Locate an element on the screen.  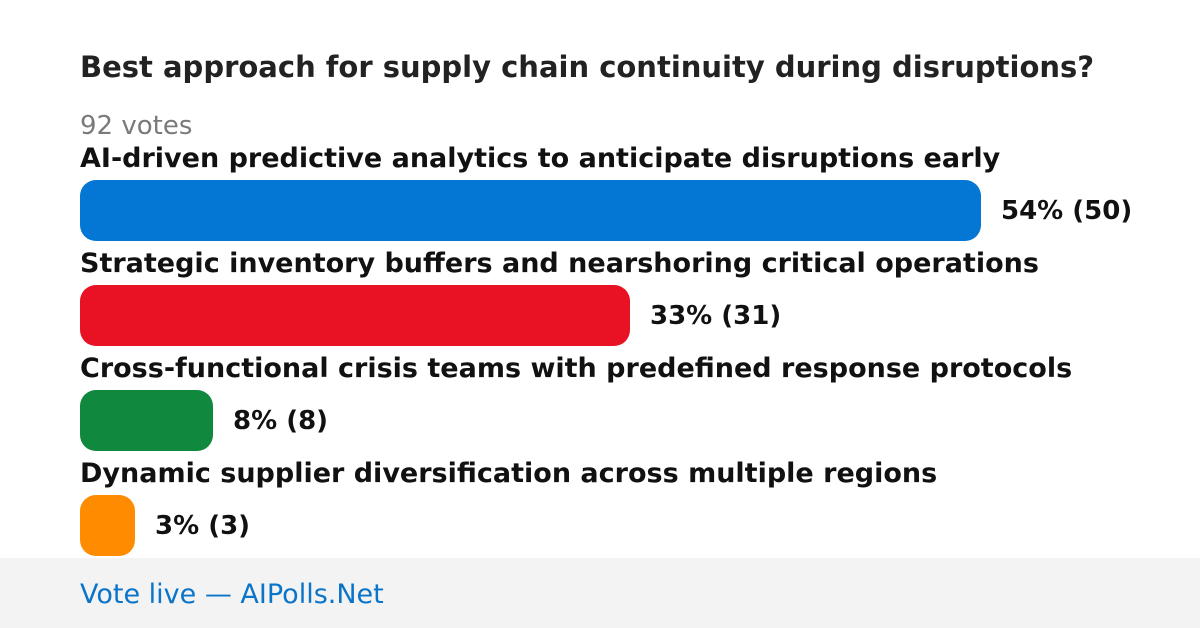
option-bar-row: 33% (31) is located at coordinates (430, 315).